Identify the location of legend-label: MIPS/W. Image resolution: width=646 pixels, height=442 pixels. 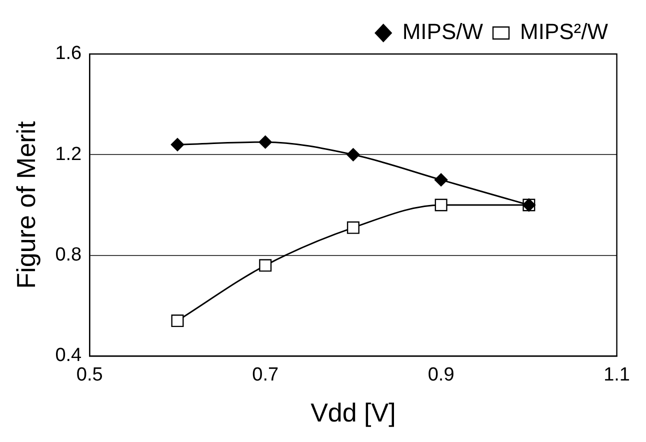
(443, 31).